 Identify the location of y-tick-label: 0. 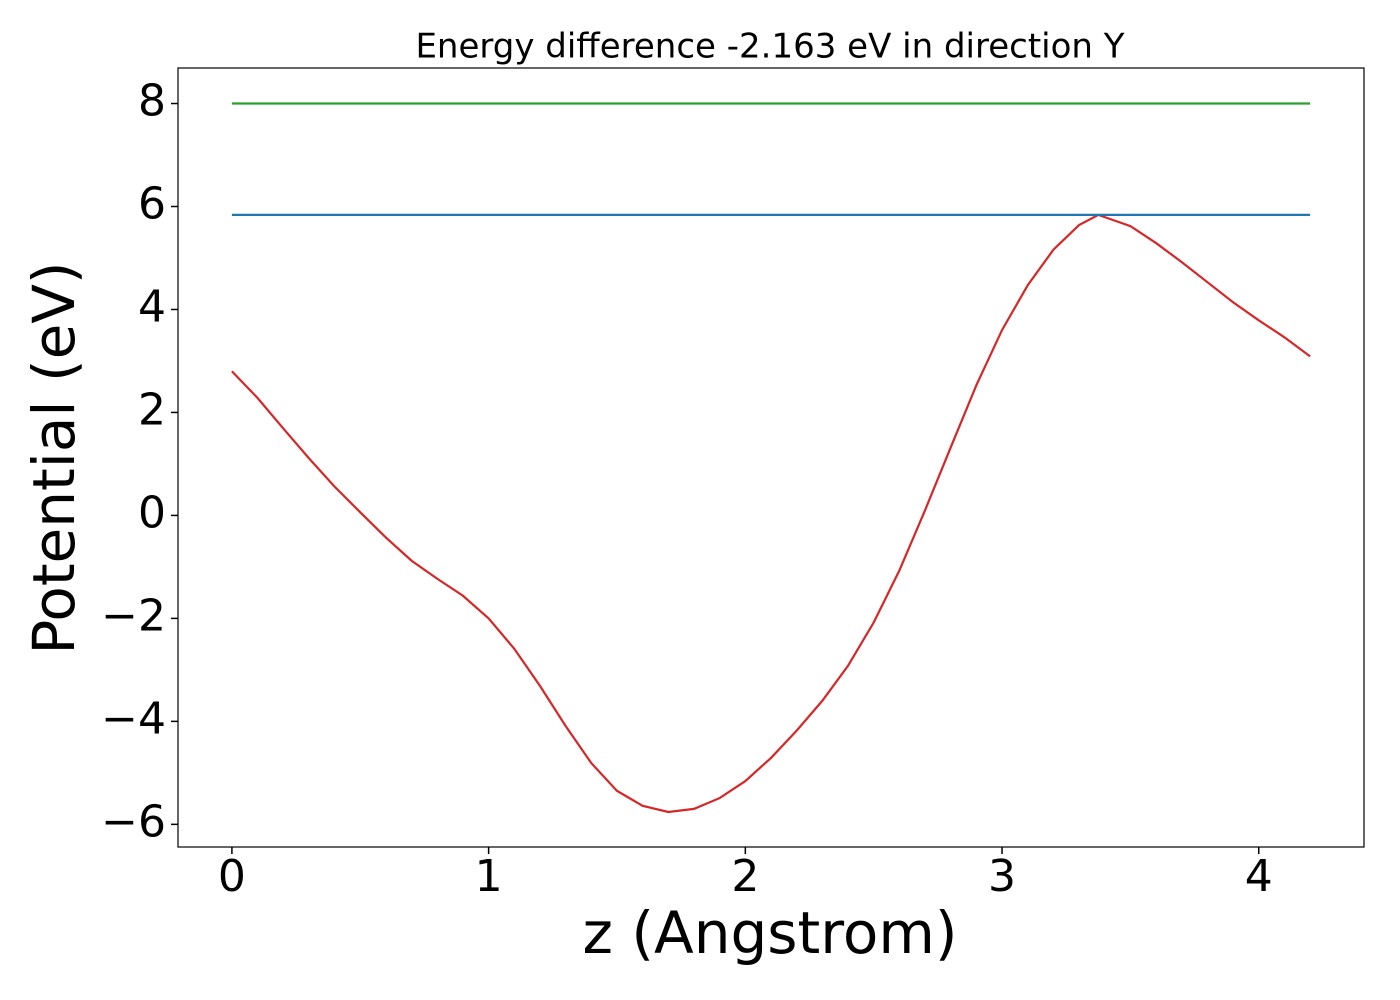
(152, 512).